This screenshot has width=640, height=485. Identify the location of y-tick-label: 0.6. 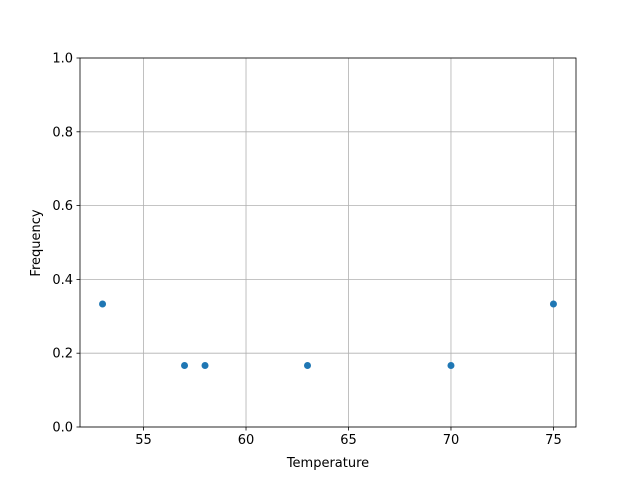
(62, 206).